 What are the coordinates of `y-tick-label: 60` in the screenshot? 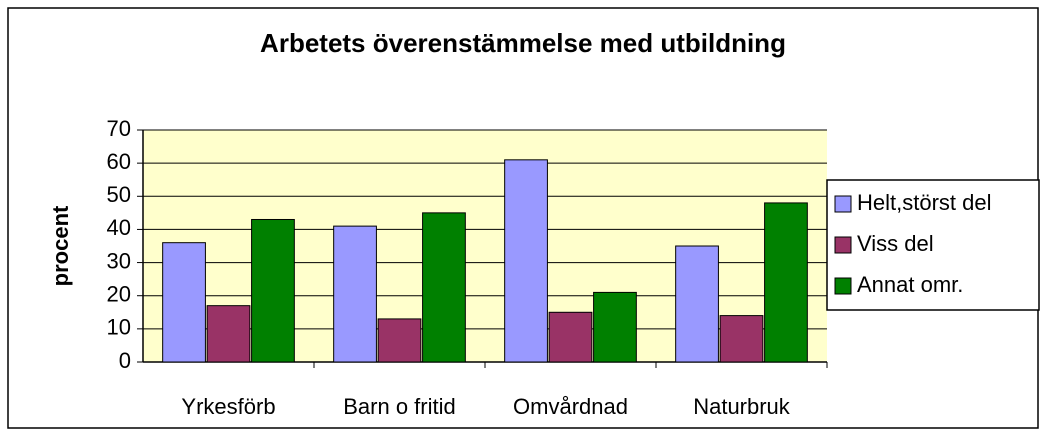 It's located at (119, 161).